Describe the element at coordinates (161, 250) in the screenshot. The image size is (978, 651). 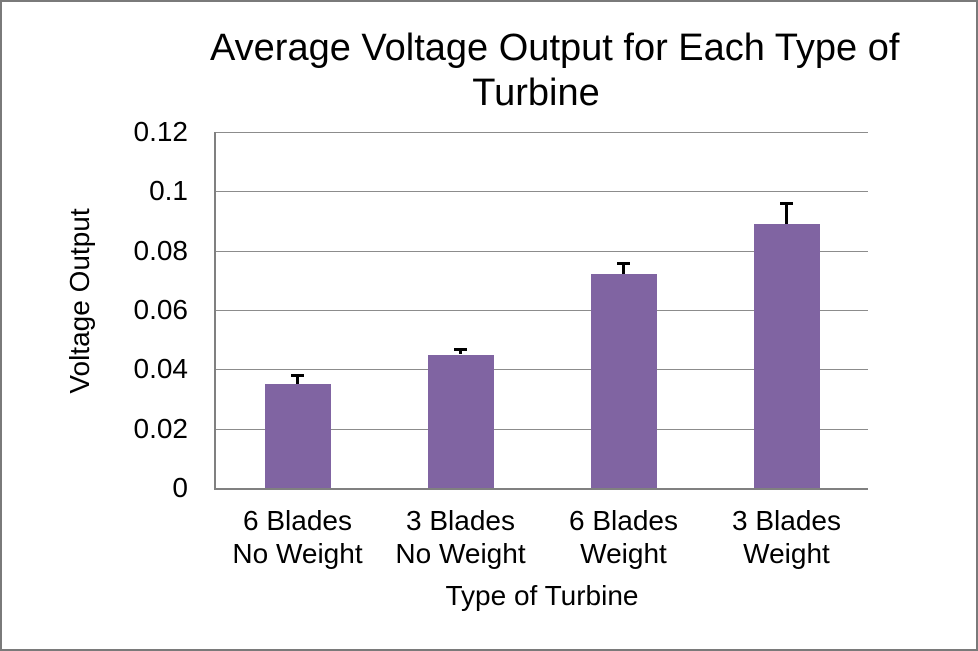
I see `y-tick-label: 0.08` at that location.